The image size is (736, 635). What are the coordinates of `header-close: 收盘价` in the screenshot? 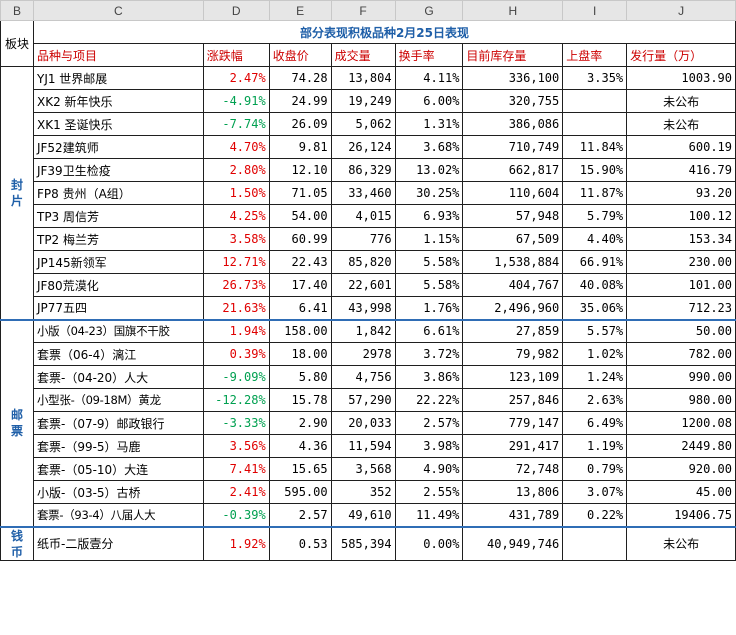 It's located at (300, 55).